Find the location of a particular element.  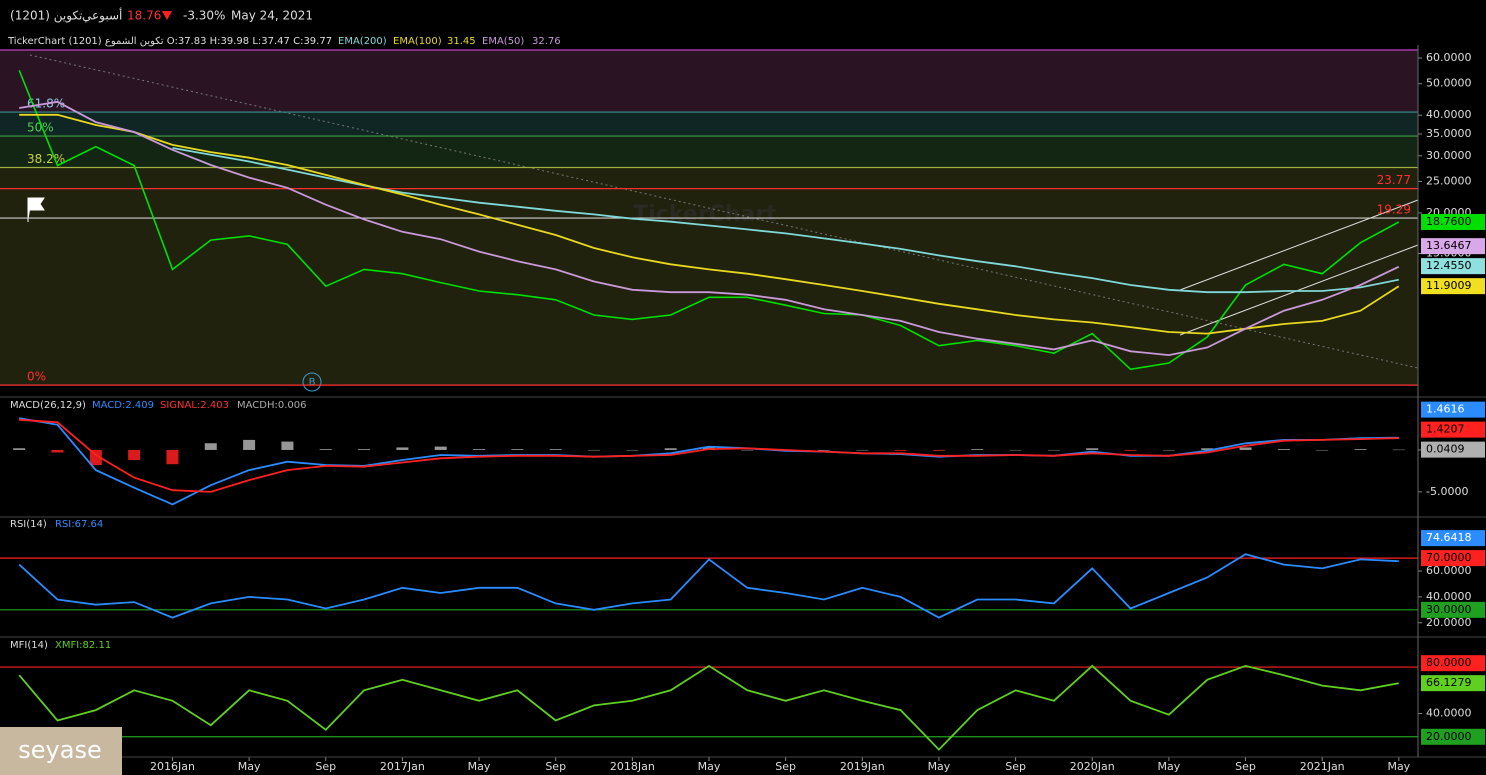

x-tick-label: 2017Jan is located at coordinates (402, 766).